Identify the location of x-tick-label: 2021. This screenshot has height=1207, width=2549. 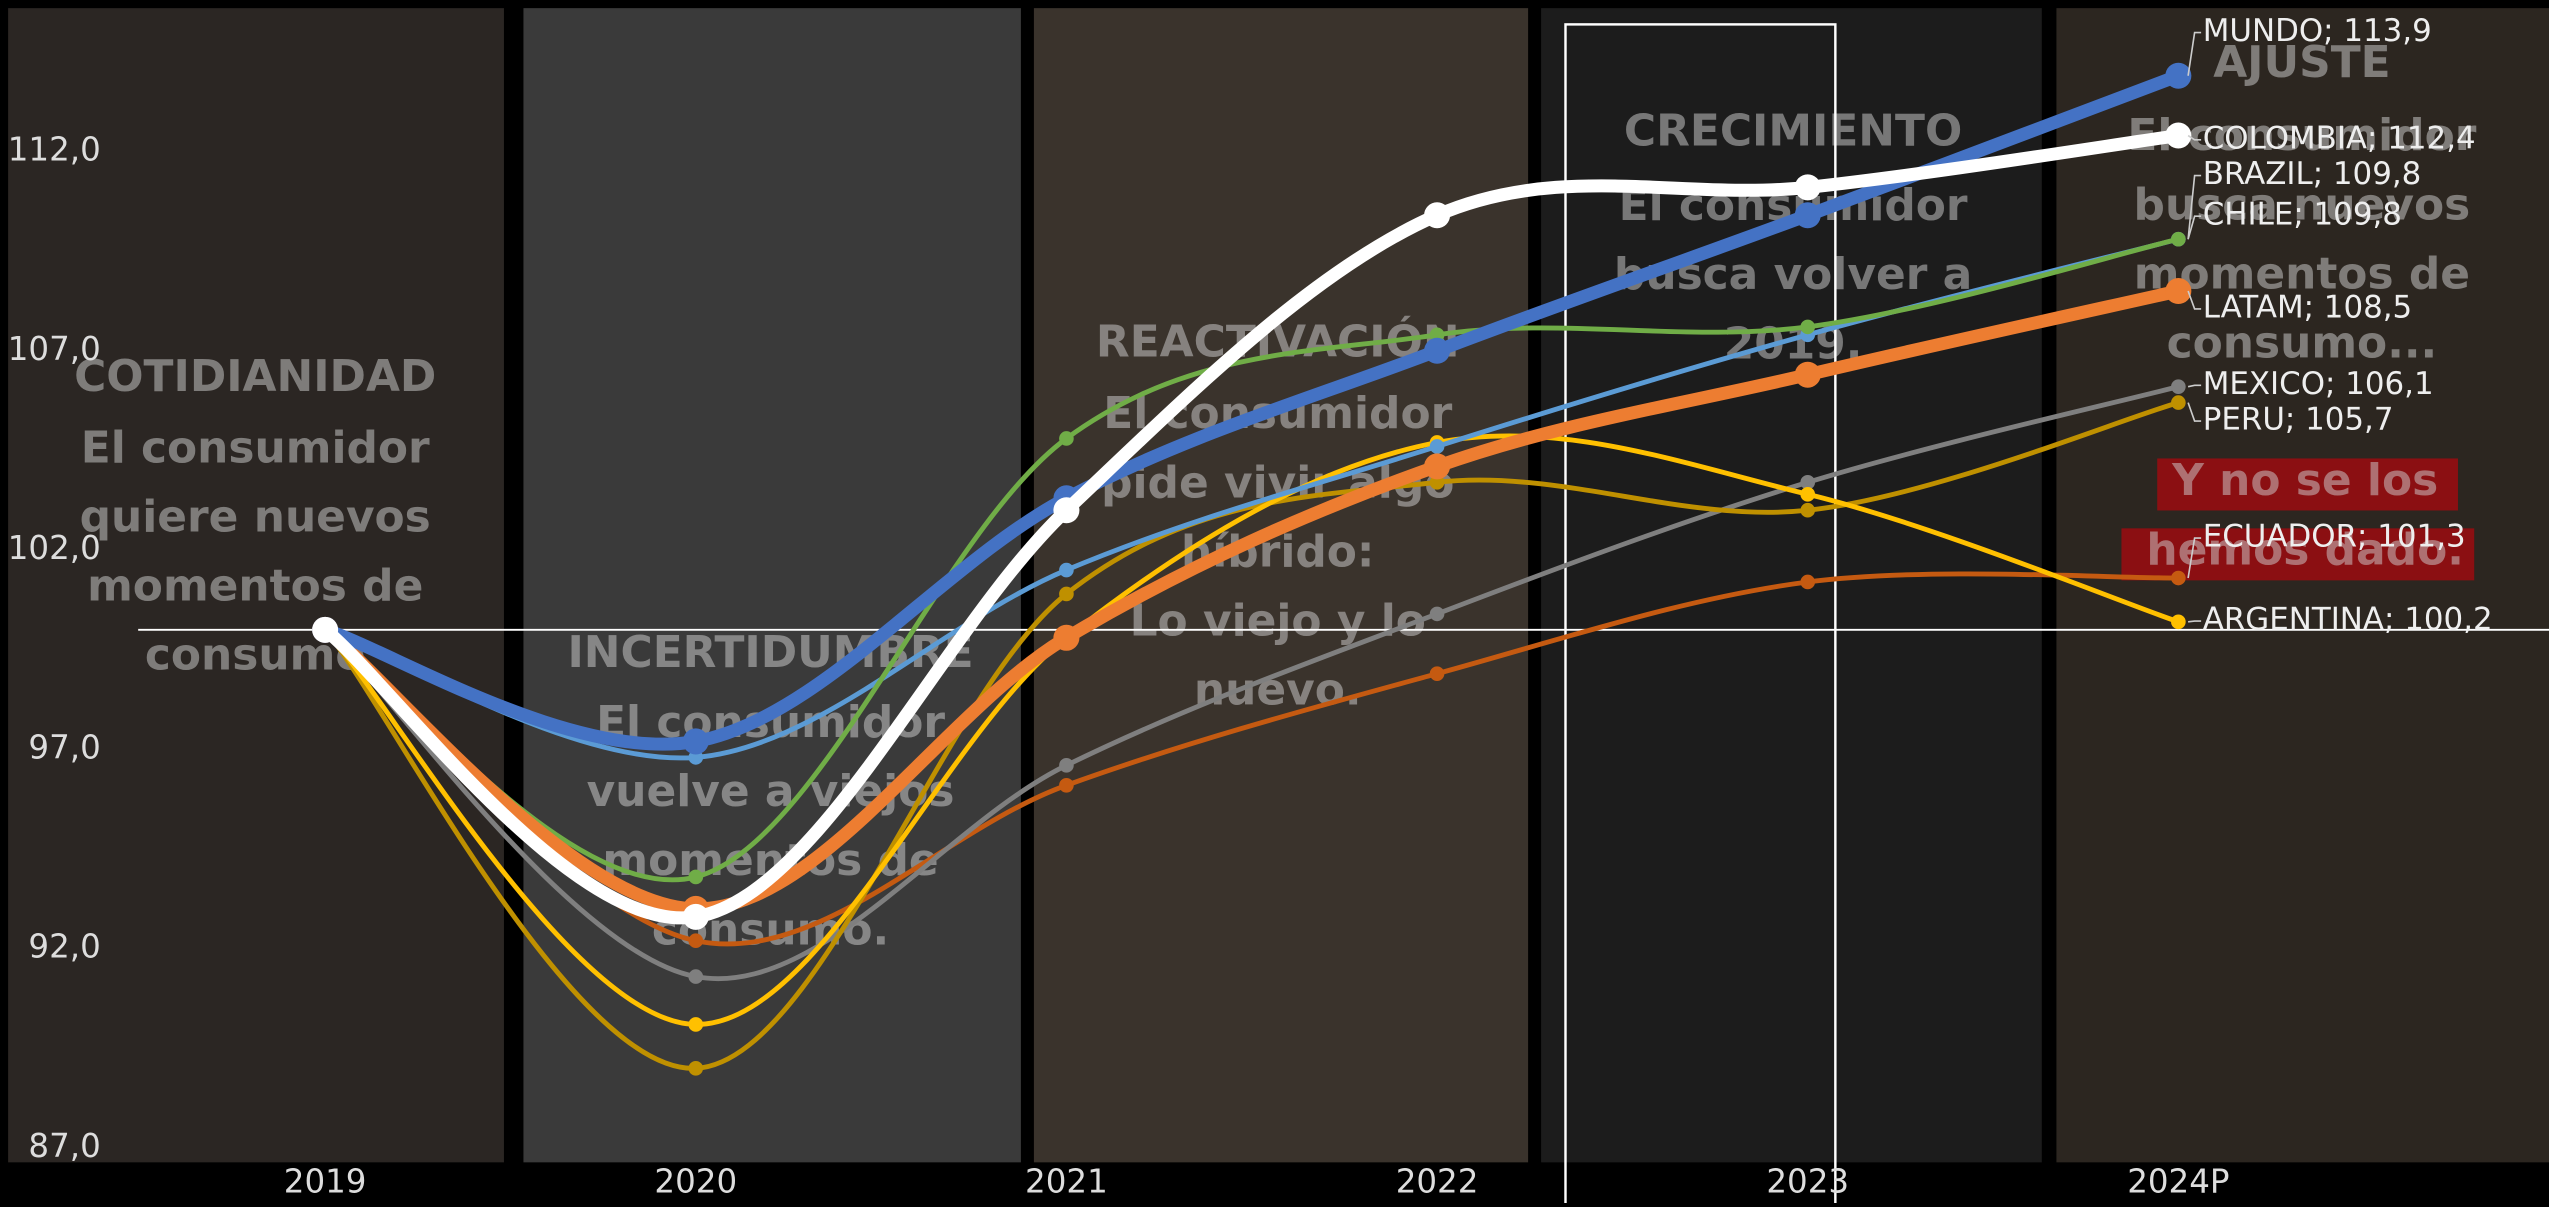
(1066, 1181).